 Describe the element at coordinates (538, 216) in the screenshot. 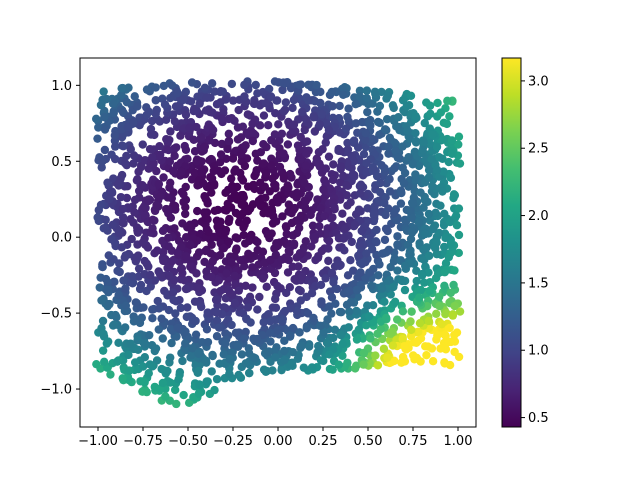

I see `colorbar-tick-label: 2.0` at that location.